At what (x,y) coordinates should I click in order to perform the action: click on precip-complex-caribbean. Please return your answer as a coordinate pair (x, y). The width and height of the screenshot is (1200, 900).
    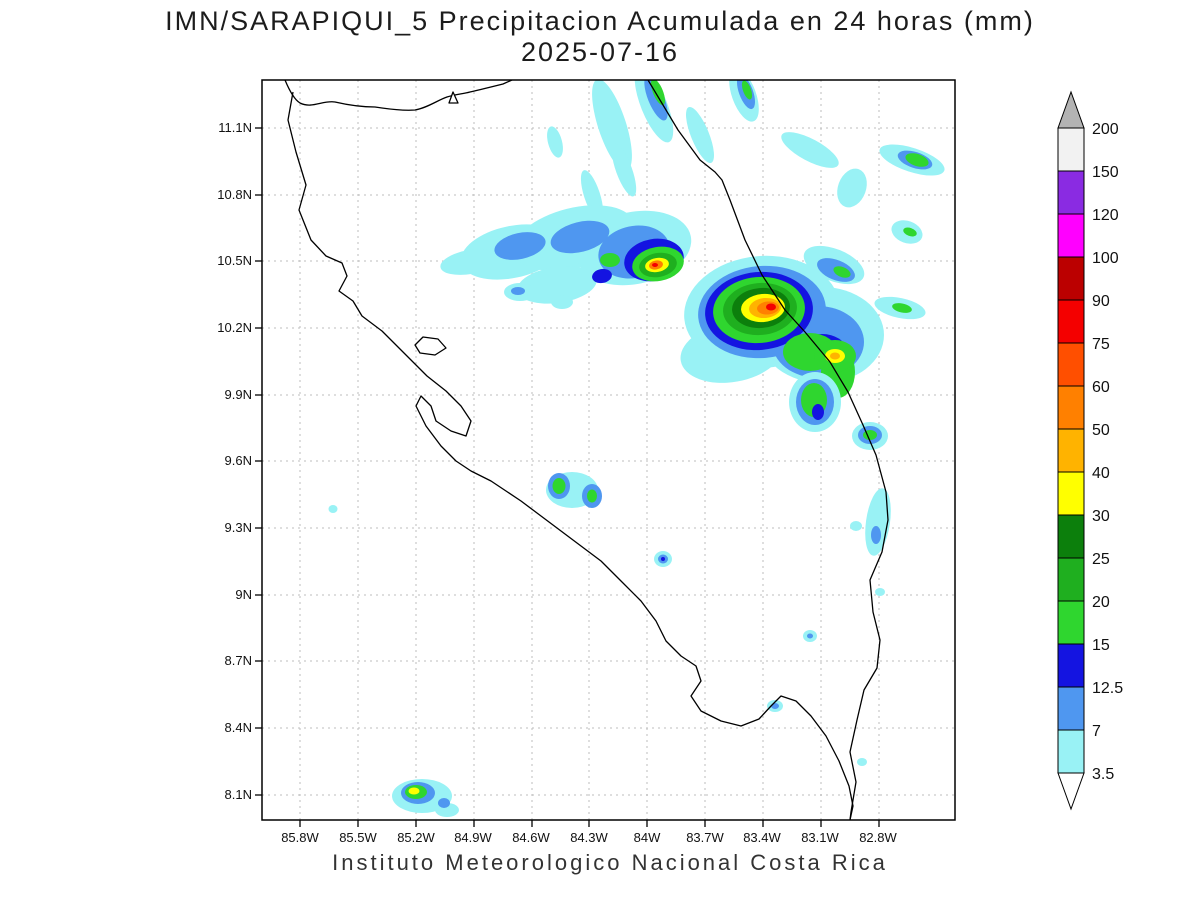
    Looking at the image, I should click on (803, 321).